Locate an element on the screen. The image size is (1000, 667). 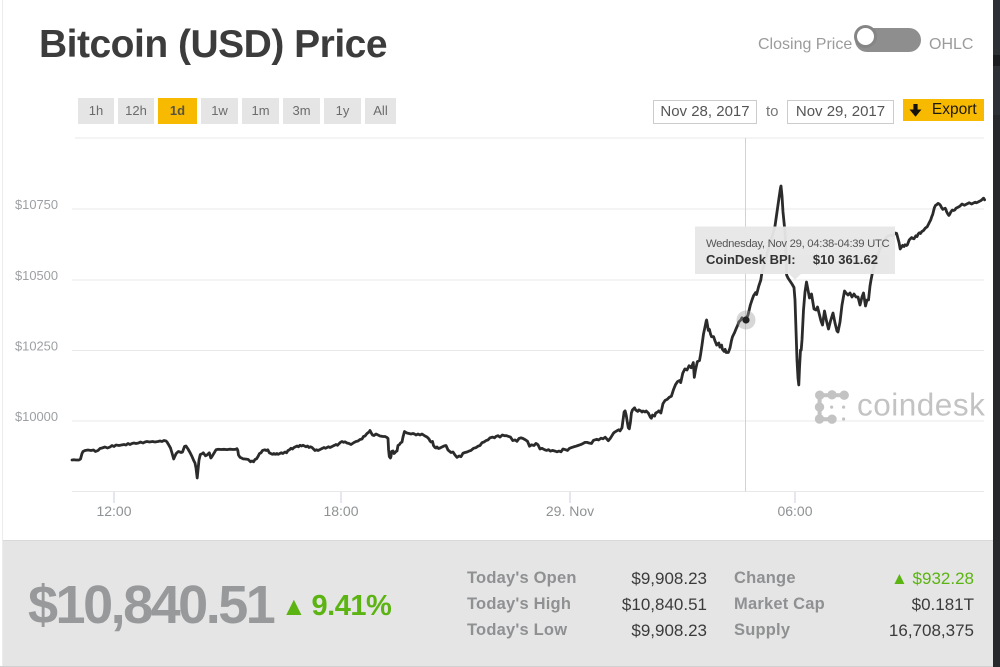
svg-text: 18:00 is located at coordinates (340, 511).